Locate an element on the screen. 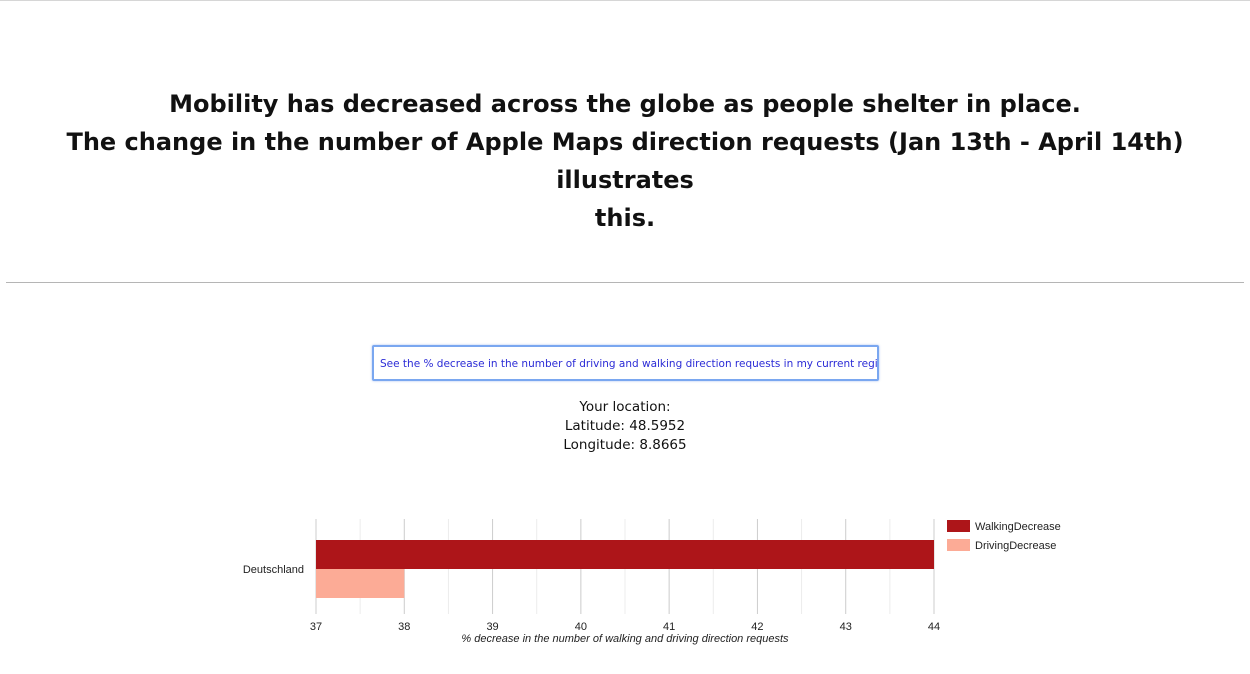 This screenshot has width=1250, height=674. x-tick-label: 40 is located at coordinates (581, 627).